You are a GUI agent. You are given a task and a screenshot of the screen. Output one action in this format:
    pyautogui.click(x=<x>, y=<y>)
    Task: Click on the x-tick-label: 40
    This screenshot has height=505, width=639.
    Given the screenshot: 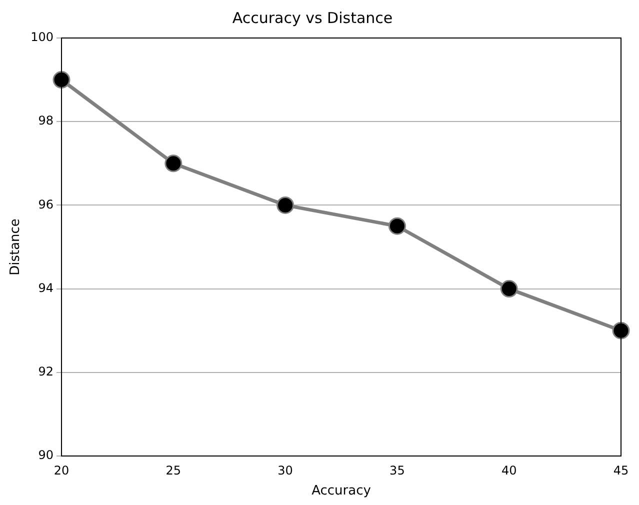 What is the action you would take?
    pyautogui.click(x=509, y=470)
    